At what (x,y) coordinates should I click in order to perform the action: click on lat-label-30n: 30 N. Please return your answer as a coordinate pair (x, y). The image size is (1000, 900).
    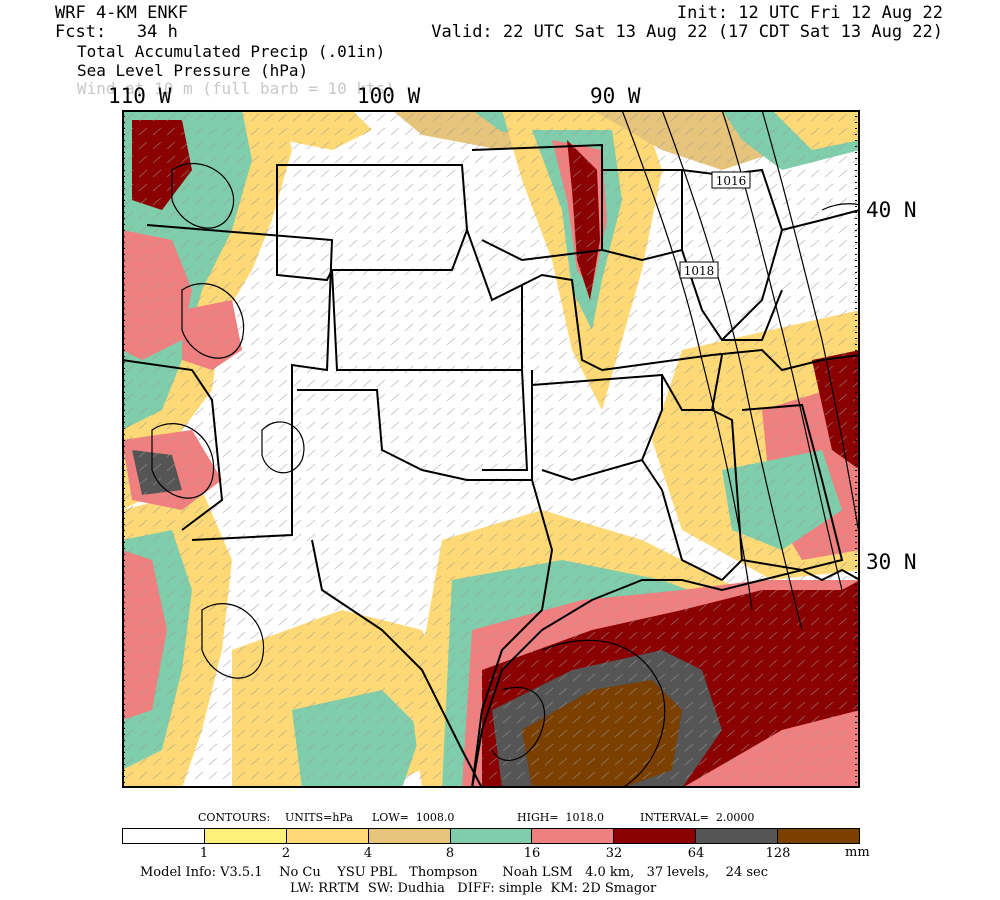
    Looking at the image, I should click on (891, 562).